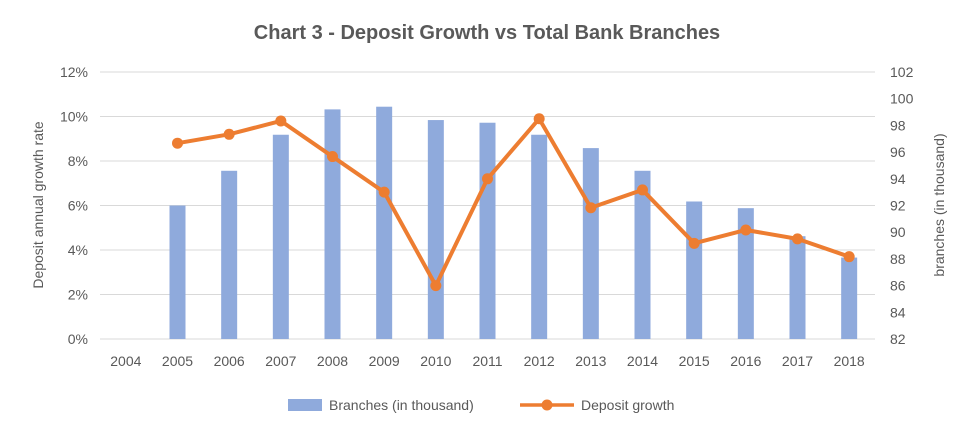  I want to click on y-left-tick-label: 10%, so click(74, 117).